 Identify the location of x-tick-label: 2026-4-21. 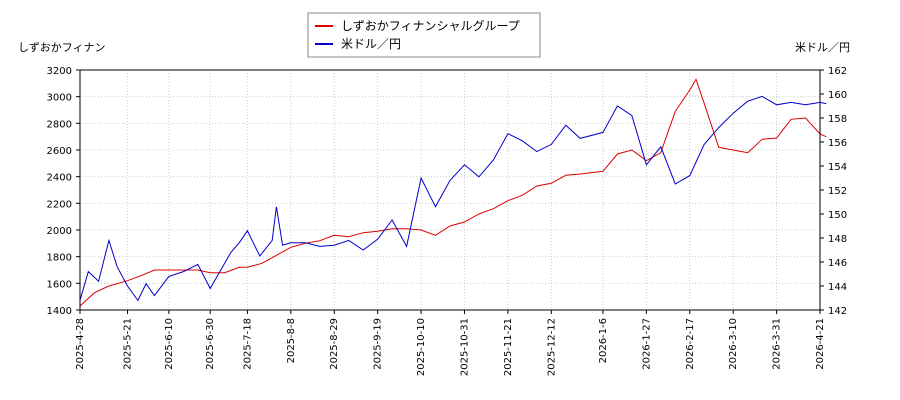
(820, 344).